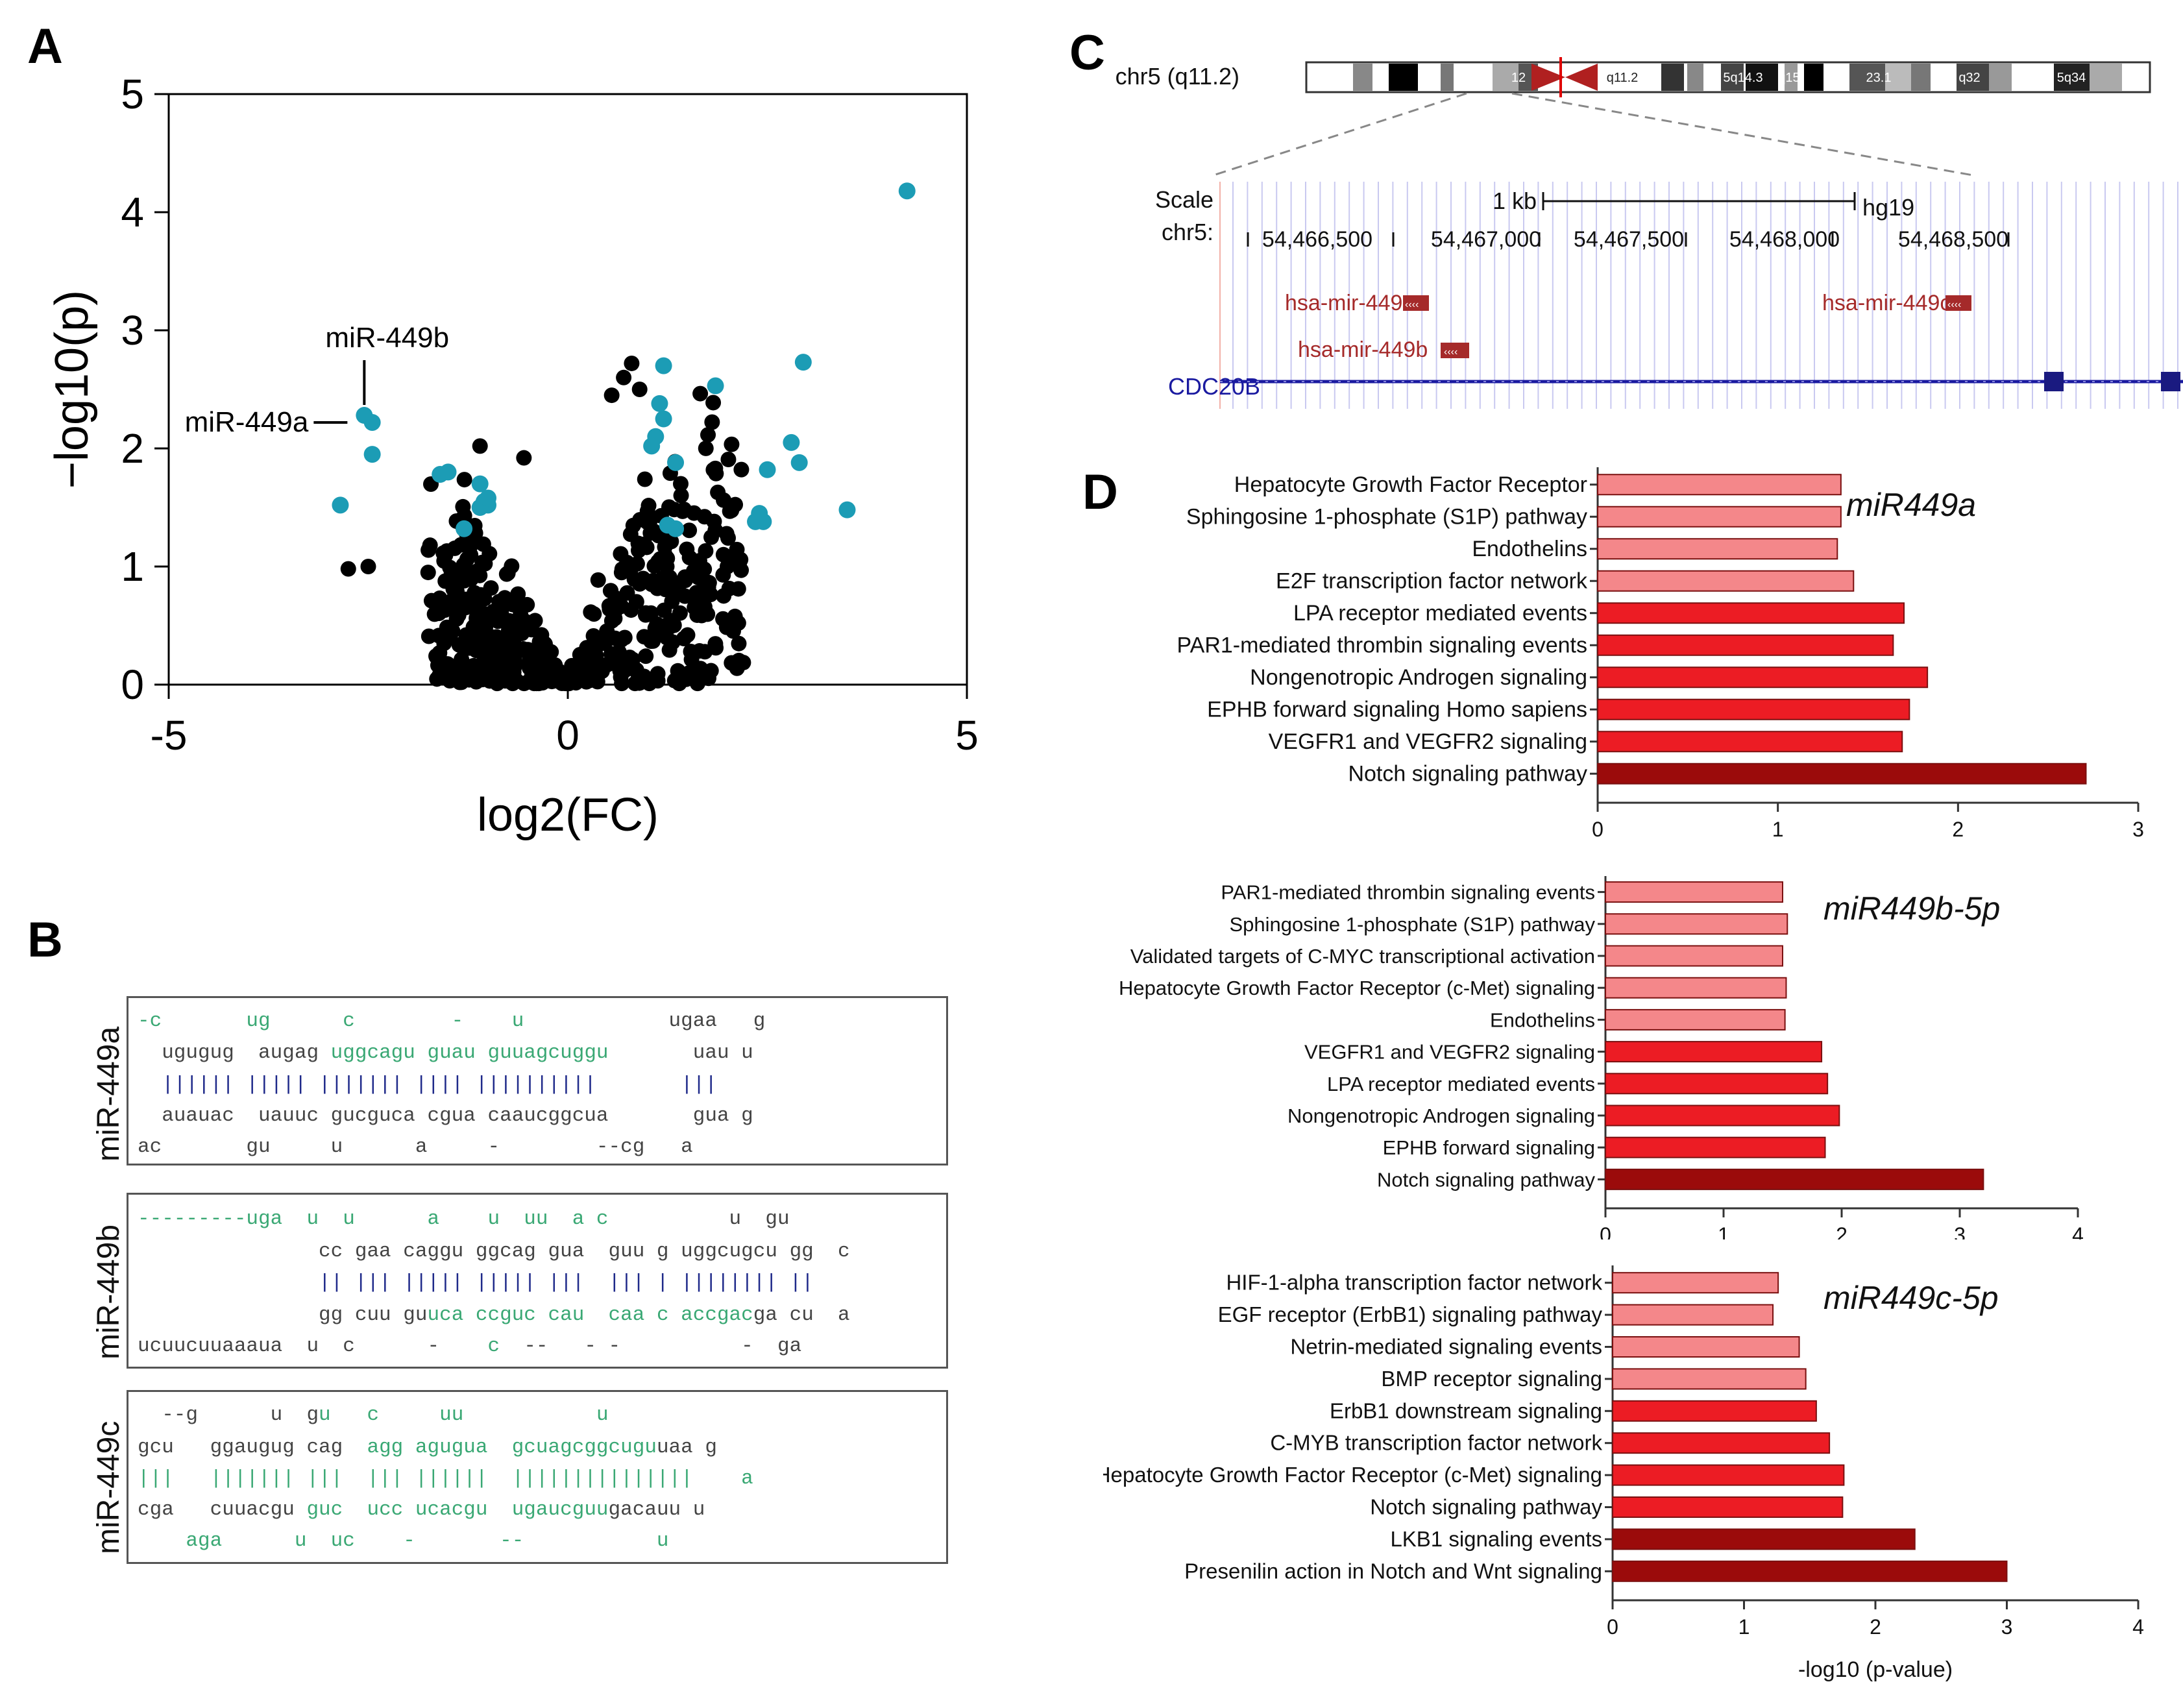  I want to click on x-tick-label: 5, so click(967, 735).